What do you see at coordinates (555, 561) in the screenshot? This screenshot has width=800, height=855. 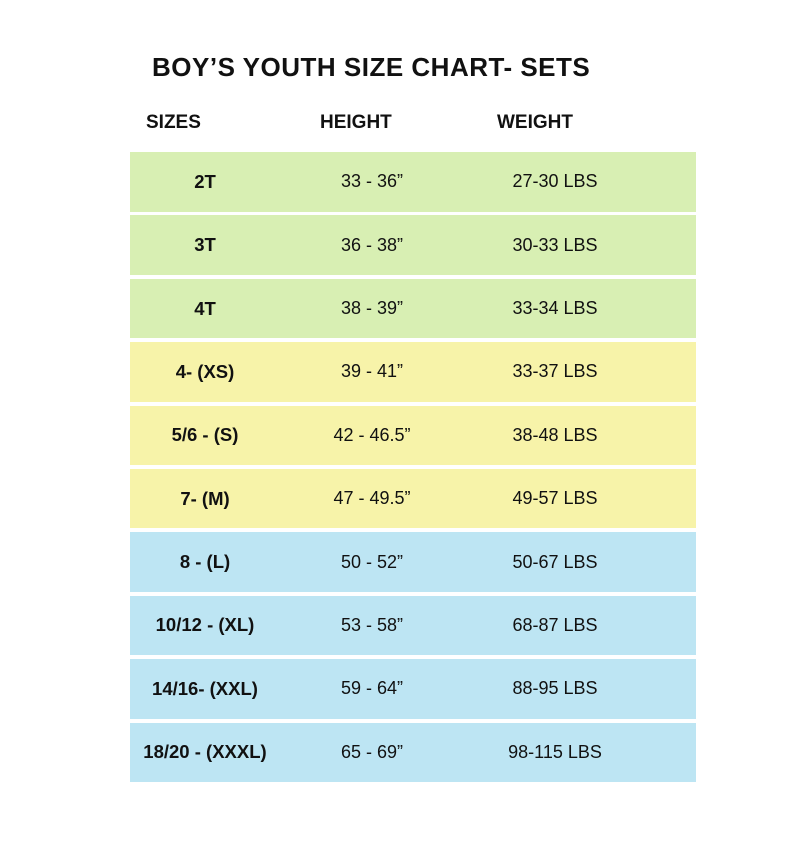 I see `weight-cell: 50-67 LBS` at bounding box center [555, 561].